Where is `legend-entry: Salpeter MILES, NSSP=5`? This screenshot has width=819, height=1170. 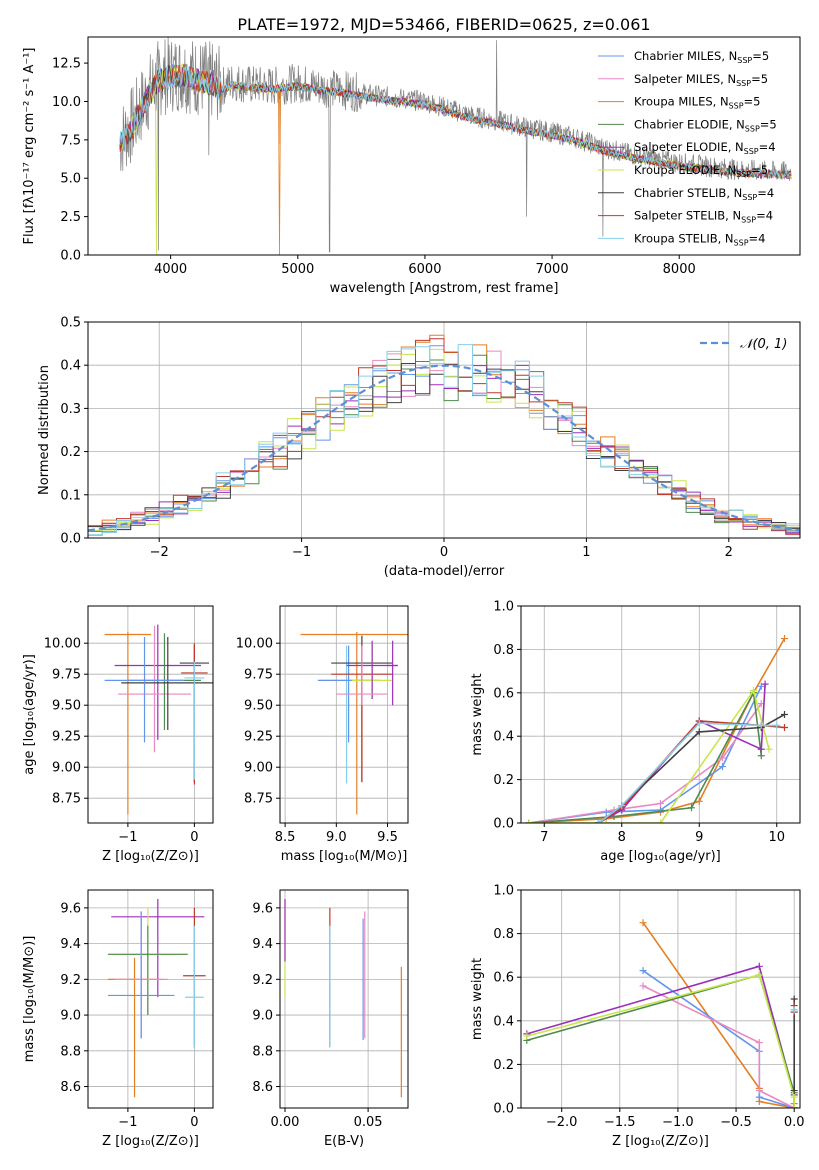 legend-entry: Salpeter MILES, NSSP=5 is located at coordinates (701, 80).